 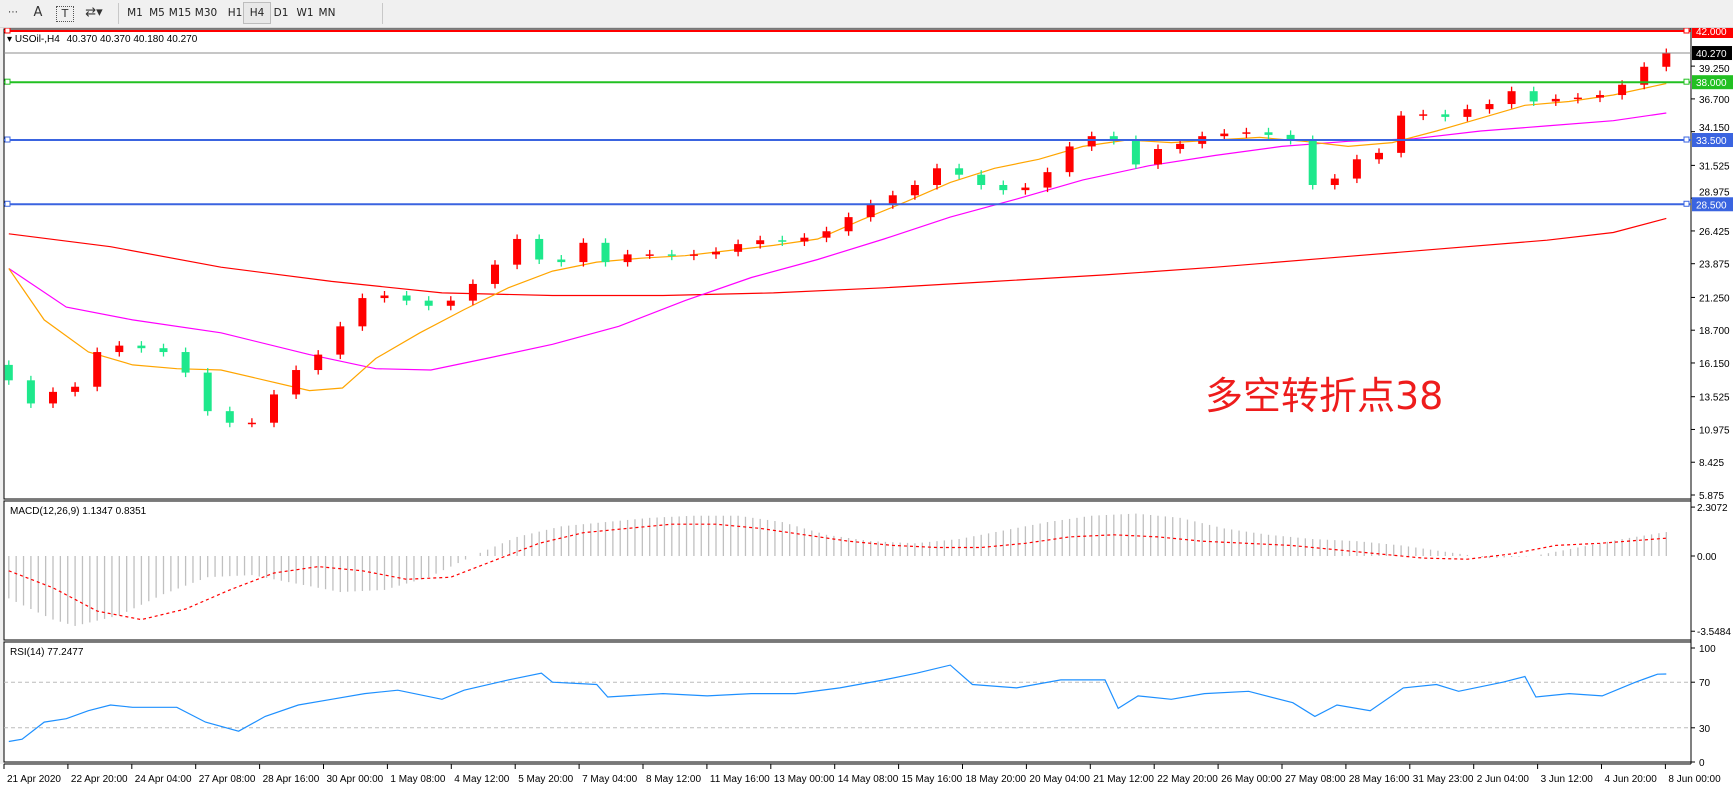 What do you see at coordinates (1712, 508) in the screenshot?
I see `macd-tick-label: 2.3072` at bounding box center [1712, 508].